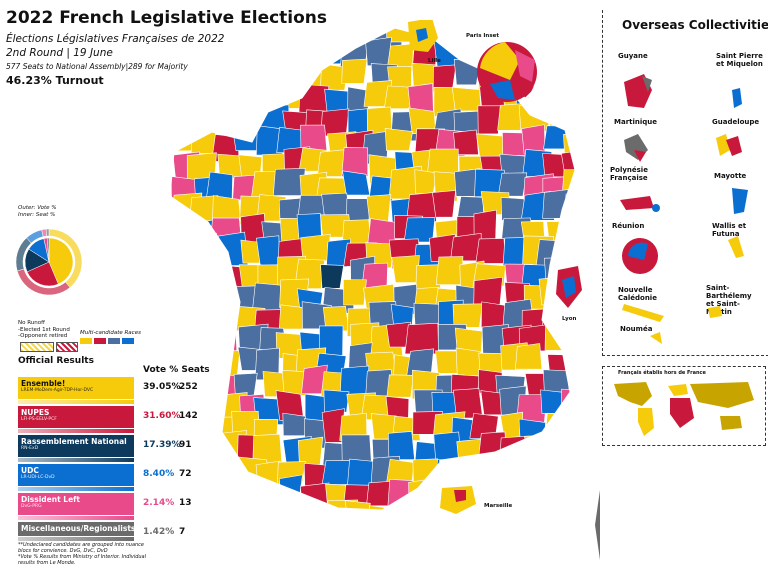 This screenshot has height=585, width=768. What do you see at coordinates (482, 36) in the screenshot?
I see `paris-inset-label: Paris Inset` at bounding box center [482, 36].